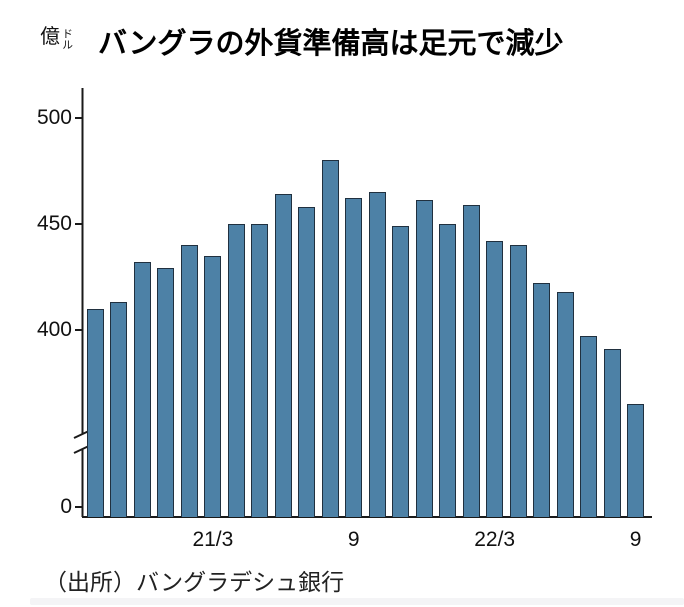 The height and width of the screenshot is (607, 684). Describe the element at coordinates (401, 371) in the screenshot. I see `bar-21/11` at that location.